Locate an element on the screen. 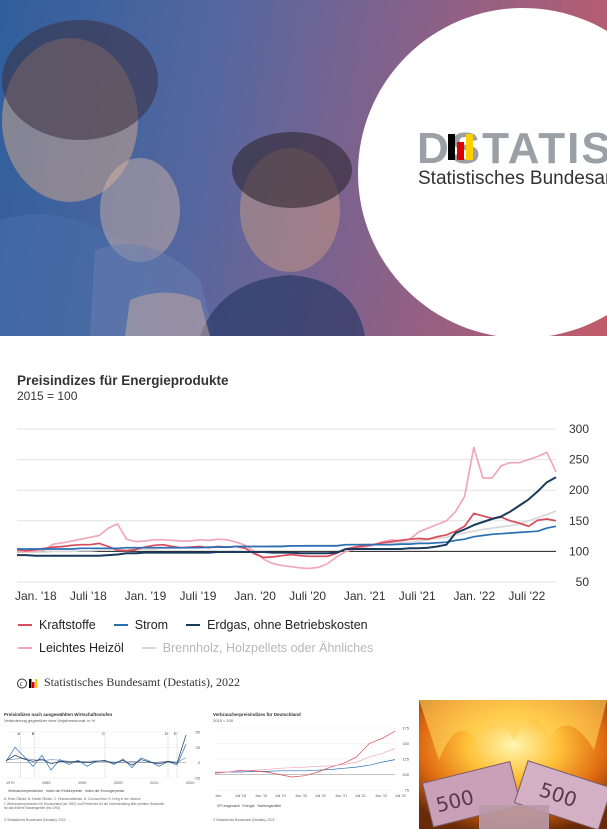  legend-label: Kraftstoffe is located at coordinates (67, 625).